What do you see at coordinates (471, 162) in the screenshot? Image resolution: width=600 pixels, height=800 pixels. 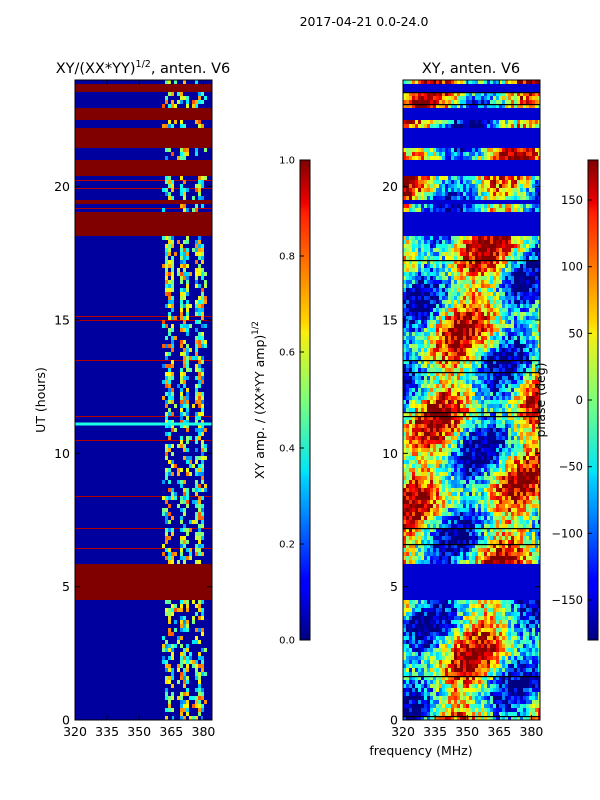 I see `phase-flagged-row` at bounding box center [471, 162].